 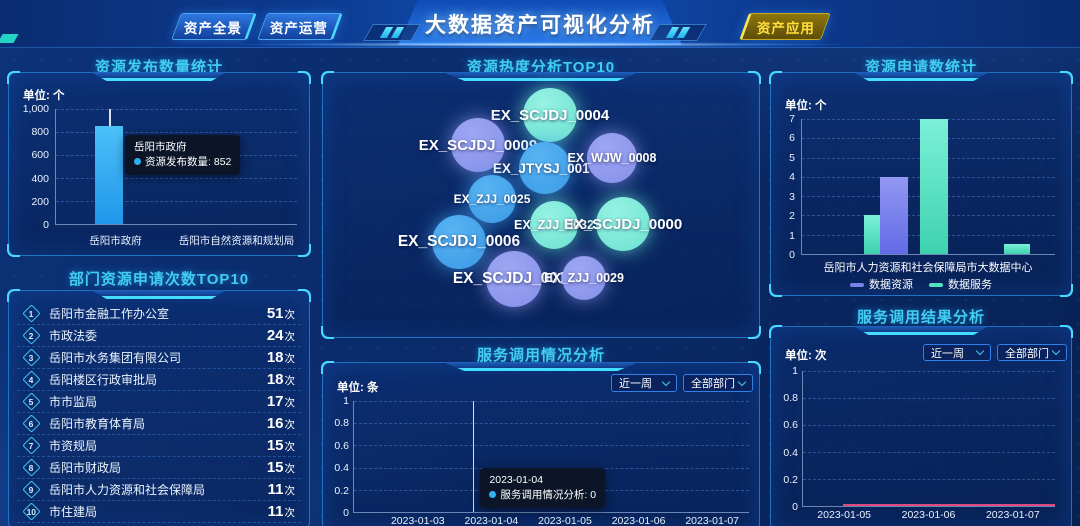 What do you see at coordinates (159, 468) in the screenshot?
I see `list-item: 8 岳阳市财政局 15 次` at bounding box center [159, 468].